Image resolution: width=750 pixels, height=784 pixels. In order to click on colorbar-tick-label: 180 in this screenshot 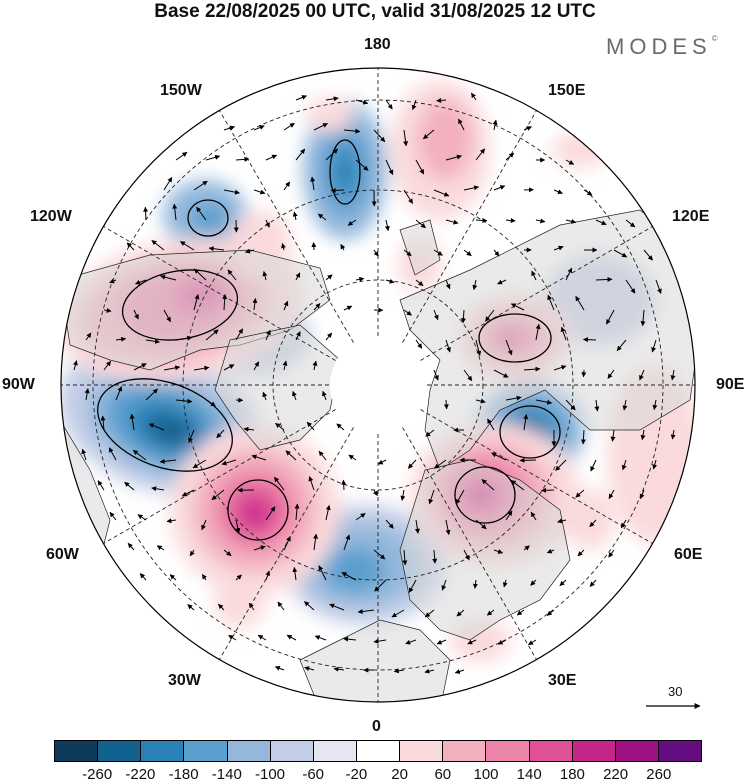, I will do `click(572, 774)`.